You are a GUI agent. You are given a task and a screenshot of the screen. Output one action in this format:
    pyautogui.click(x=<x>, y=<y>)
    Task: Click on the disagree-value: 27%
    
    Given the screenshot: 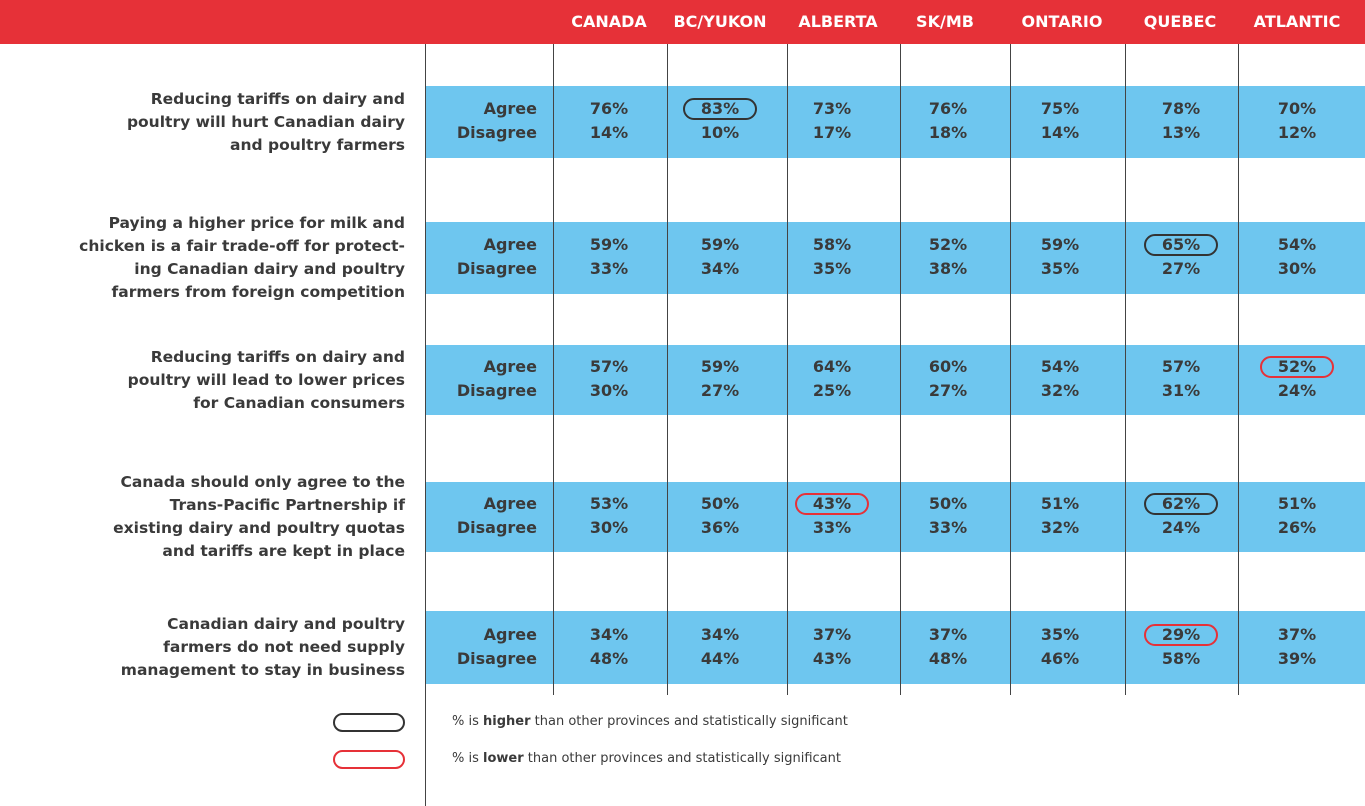 What is the action you would take?
    pyautogui.click(x=948, y=390)
    